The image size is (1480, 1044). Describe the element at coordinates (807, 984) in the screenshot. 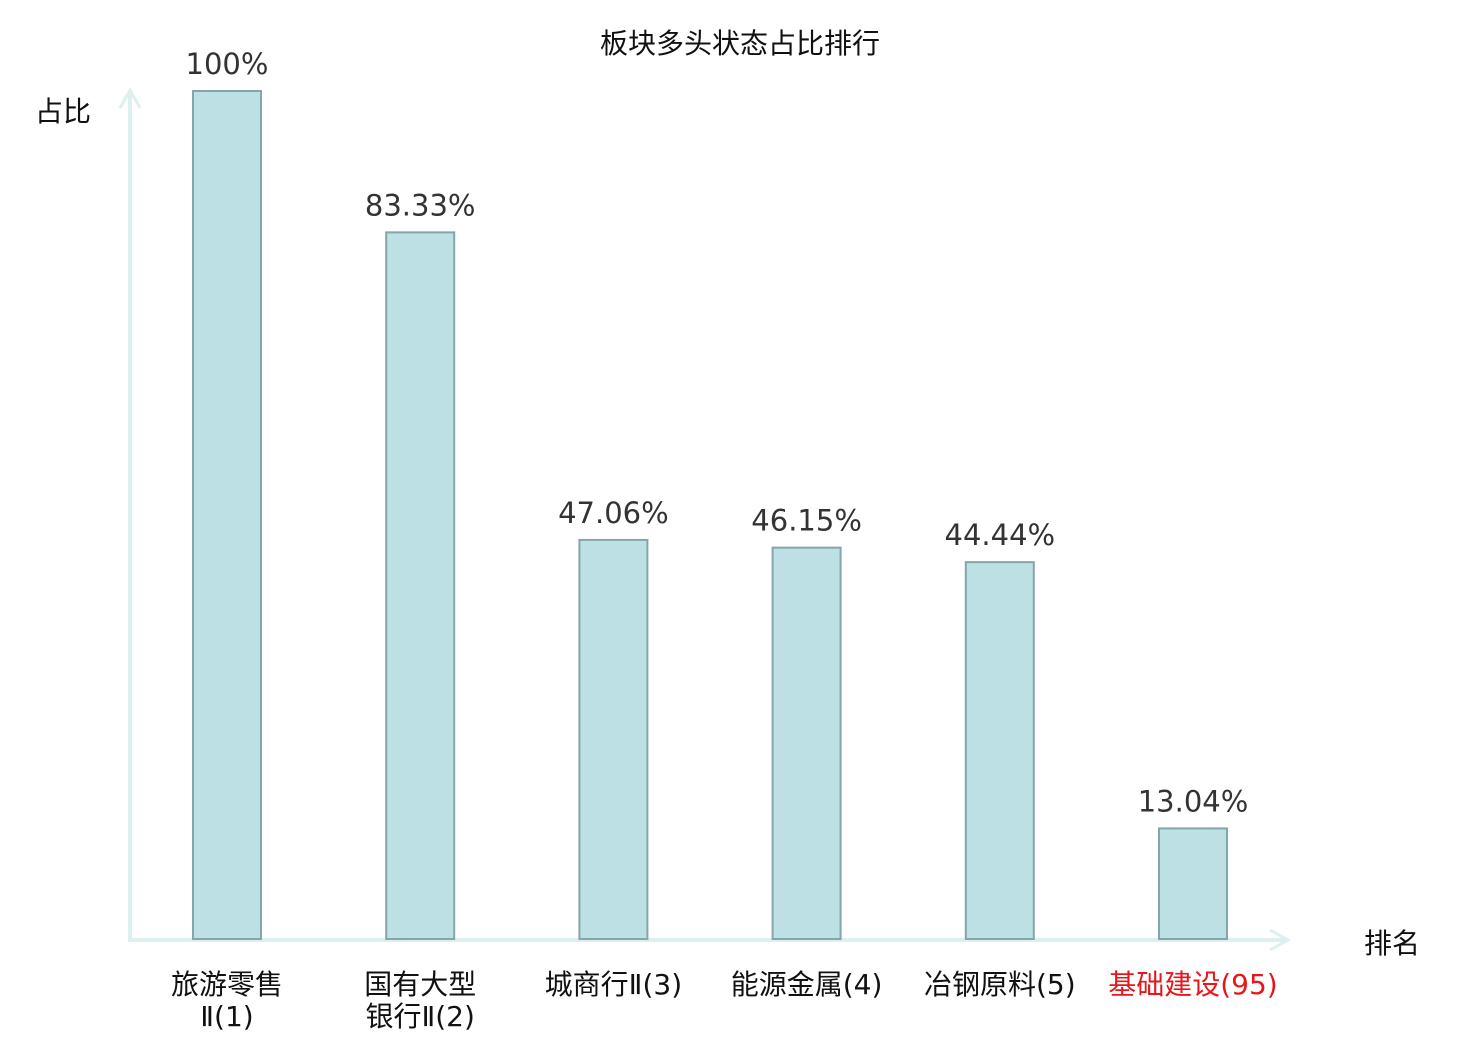

I see `x-tick-label: 能源金属(4)` at that location.